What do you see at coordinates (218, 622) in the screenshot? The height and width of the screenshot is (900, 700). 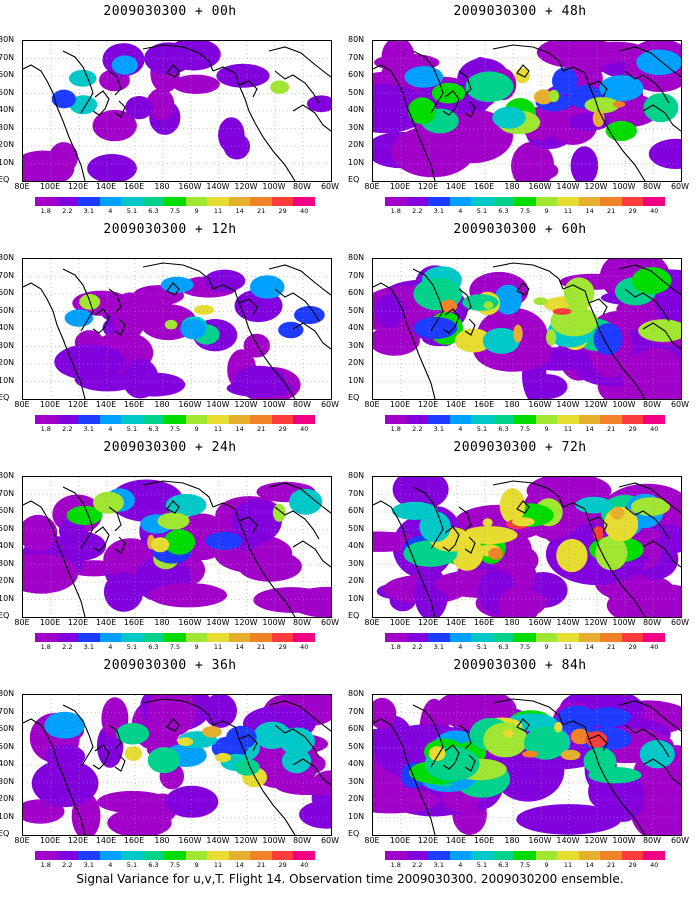 I see `lon-tick-label: 140W` at bounding box center [218, 622].